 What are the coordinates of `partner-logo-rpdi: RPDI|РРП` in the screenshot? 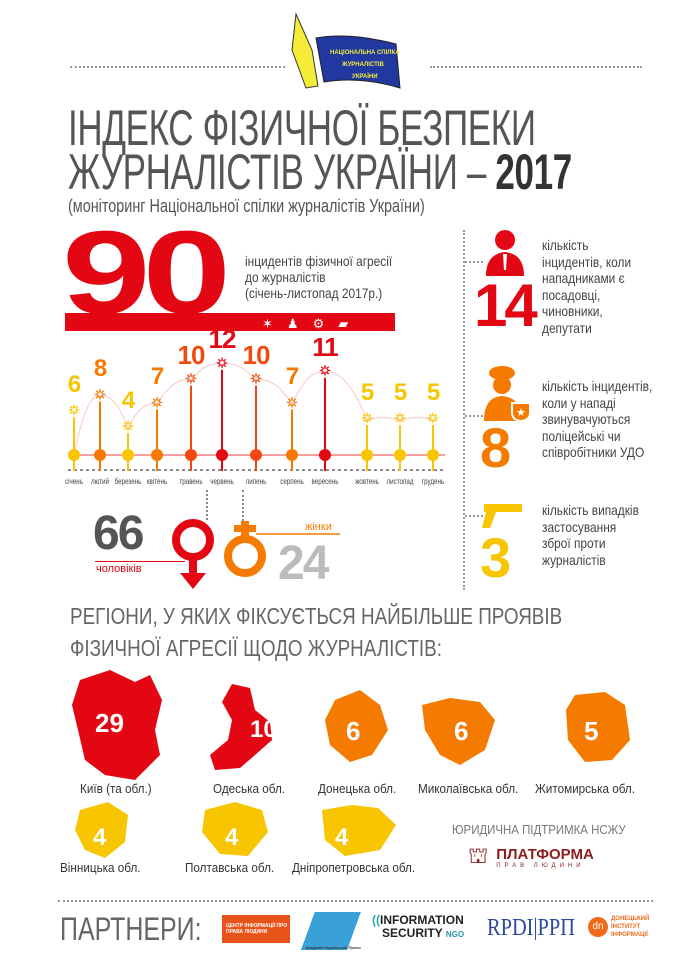 It's located at (531, 928).